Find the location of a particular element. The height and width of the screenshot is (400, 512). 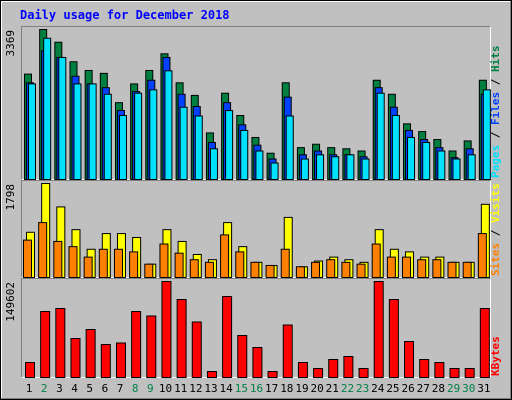

x-tick-label: 30 is located at coordinates (468, 388).